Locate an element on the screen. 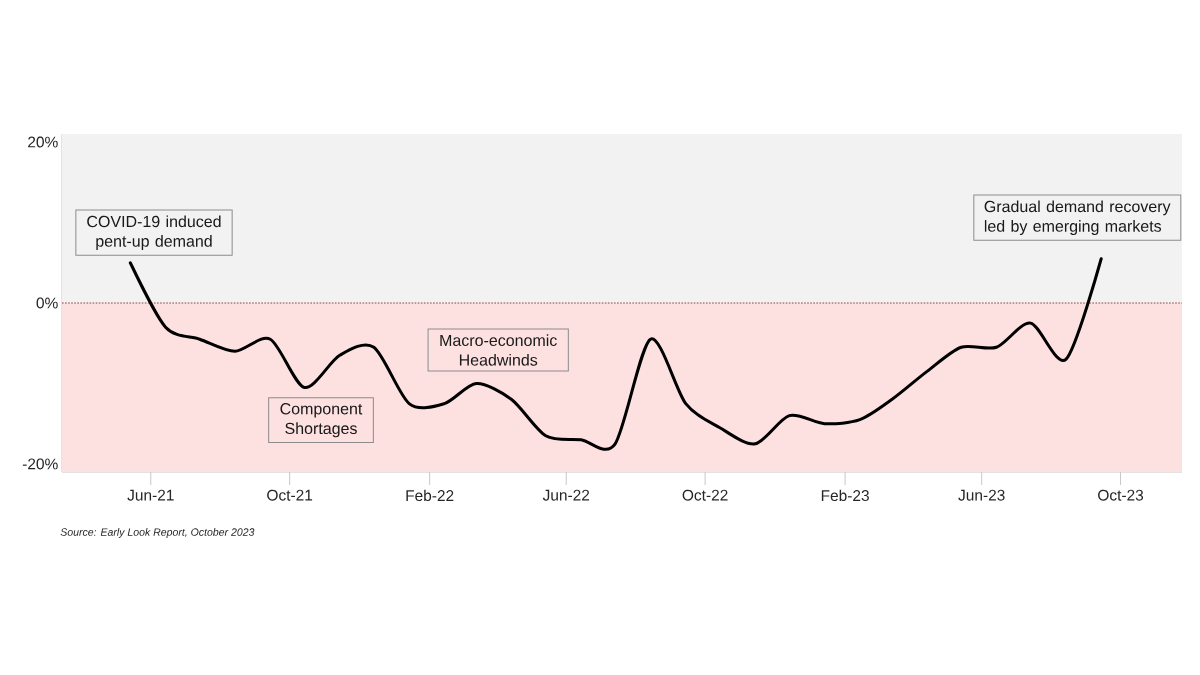  x-tick-label: Jun-23 is located at coordinates (981, 495).